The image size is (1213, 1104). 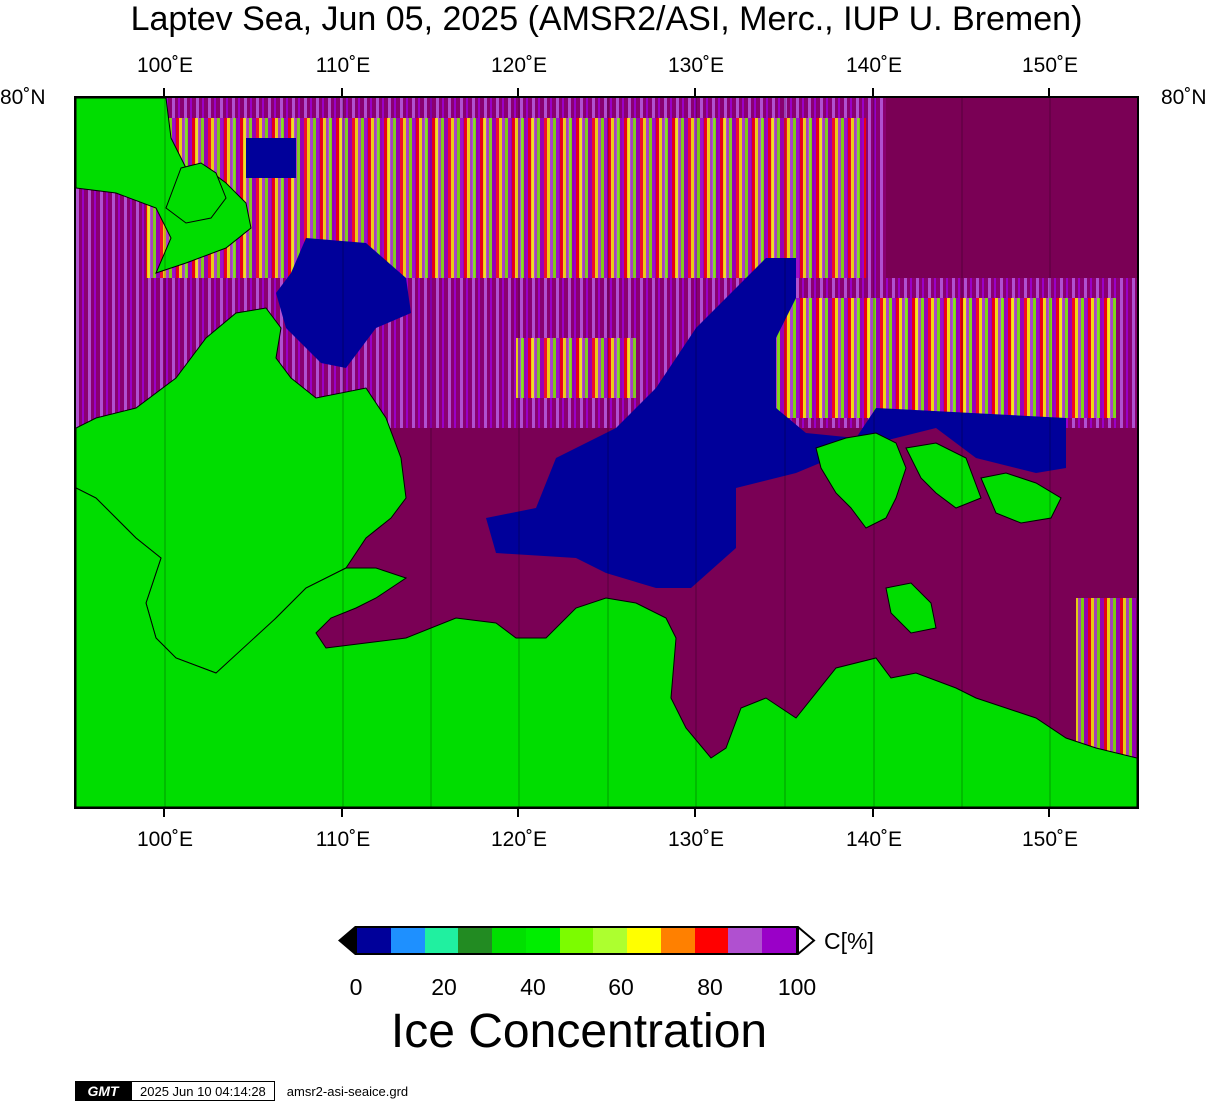 I want to click on colorbar-tick-label: 40, so click(x=533, y=987).